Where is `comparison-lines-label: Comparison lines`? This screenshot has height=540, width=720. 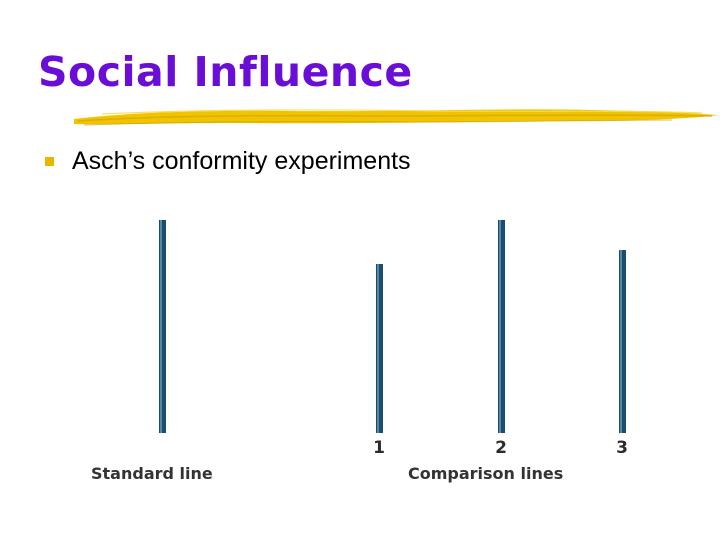 comparison-lines-label: Comparison lines is located at coordinates (485, 473).